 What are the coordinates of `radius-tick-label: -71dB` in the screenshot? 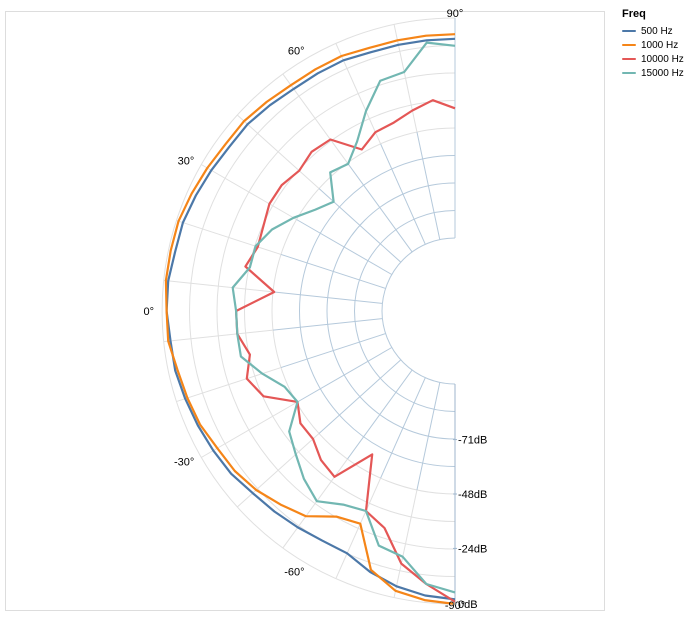 It's located at (472, 441).